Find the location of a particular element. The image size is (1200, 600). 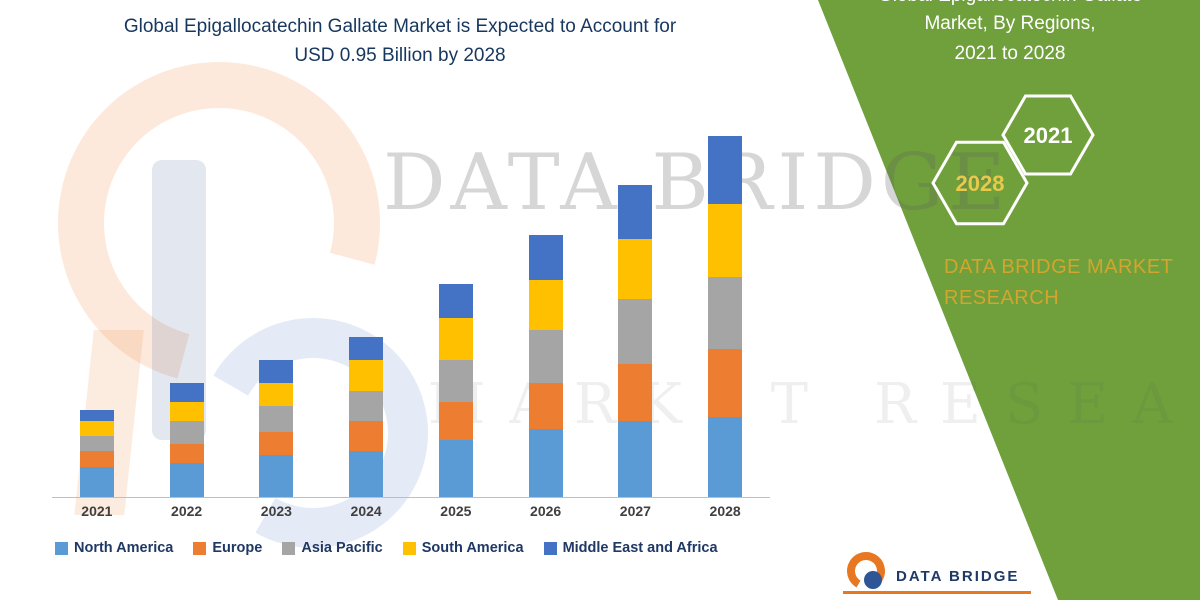

panel-subtitle-line1: Market, By Regions, is located at coordinates (1010, 23).